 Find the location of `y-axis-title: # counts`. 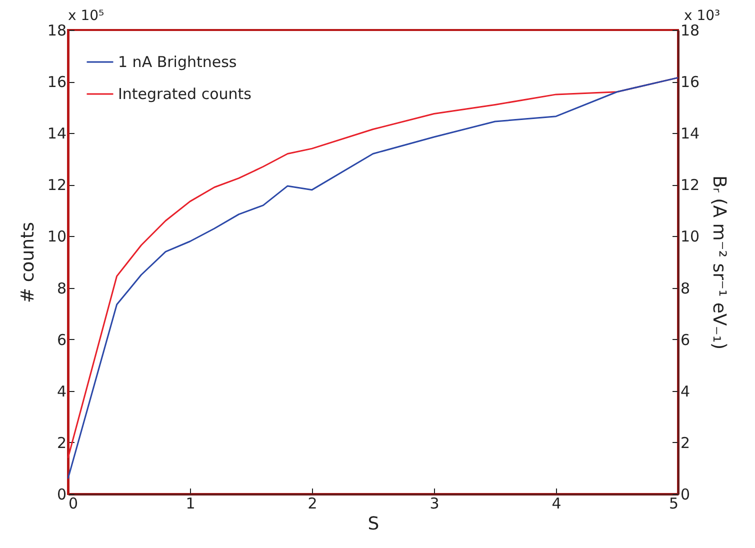

y-axis-title: # counts is located at coordinates (27, 262).